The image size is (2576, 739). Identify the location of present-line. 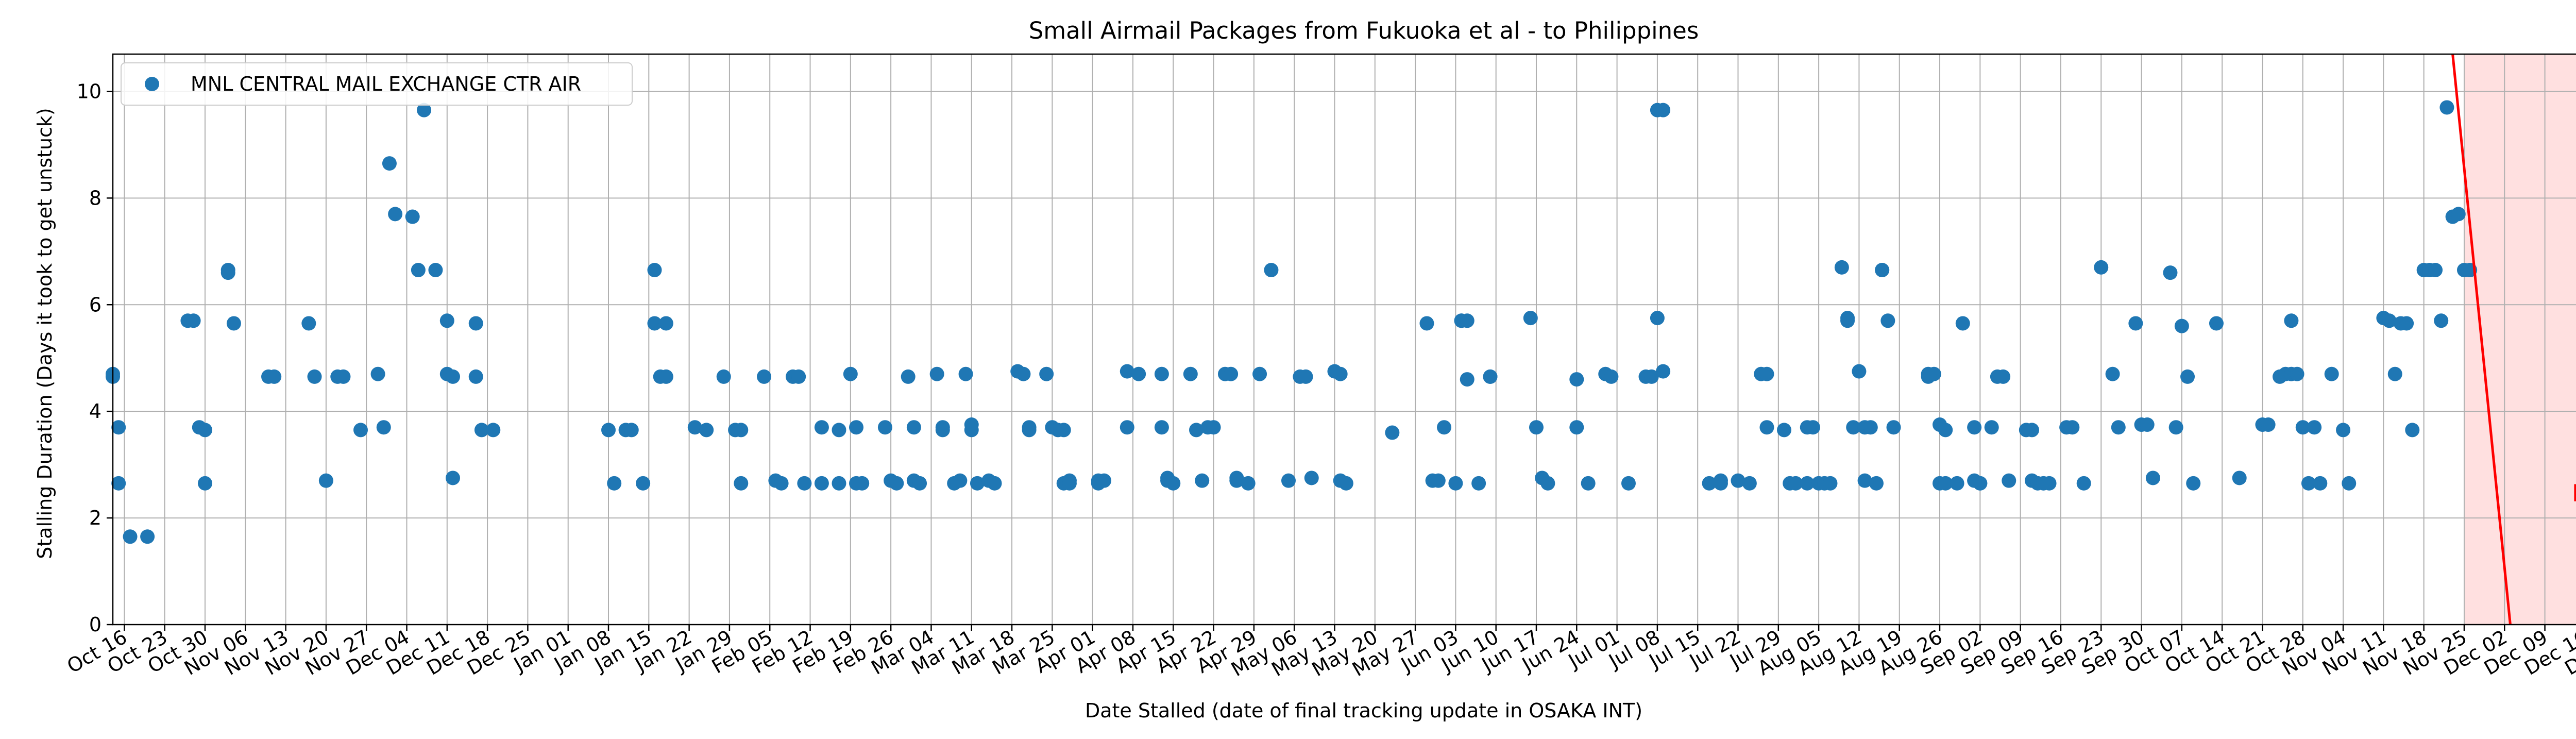
(2481, 339).